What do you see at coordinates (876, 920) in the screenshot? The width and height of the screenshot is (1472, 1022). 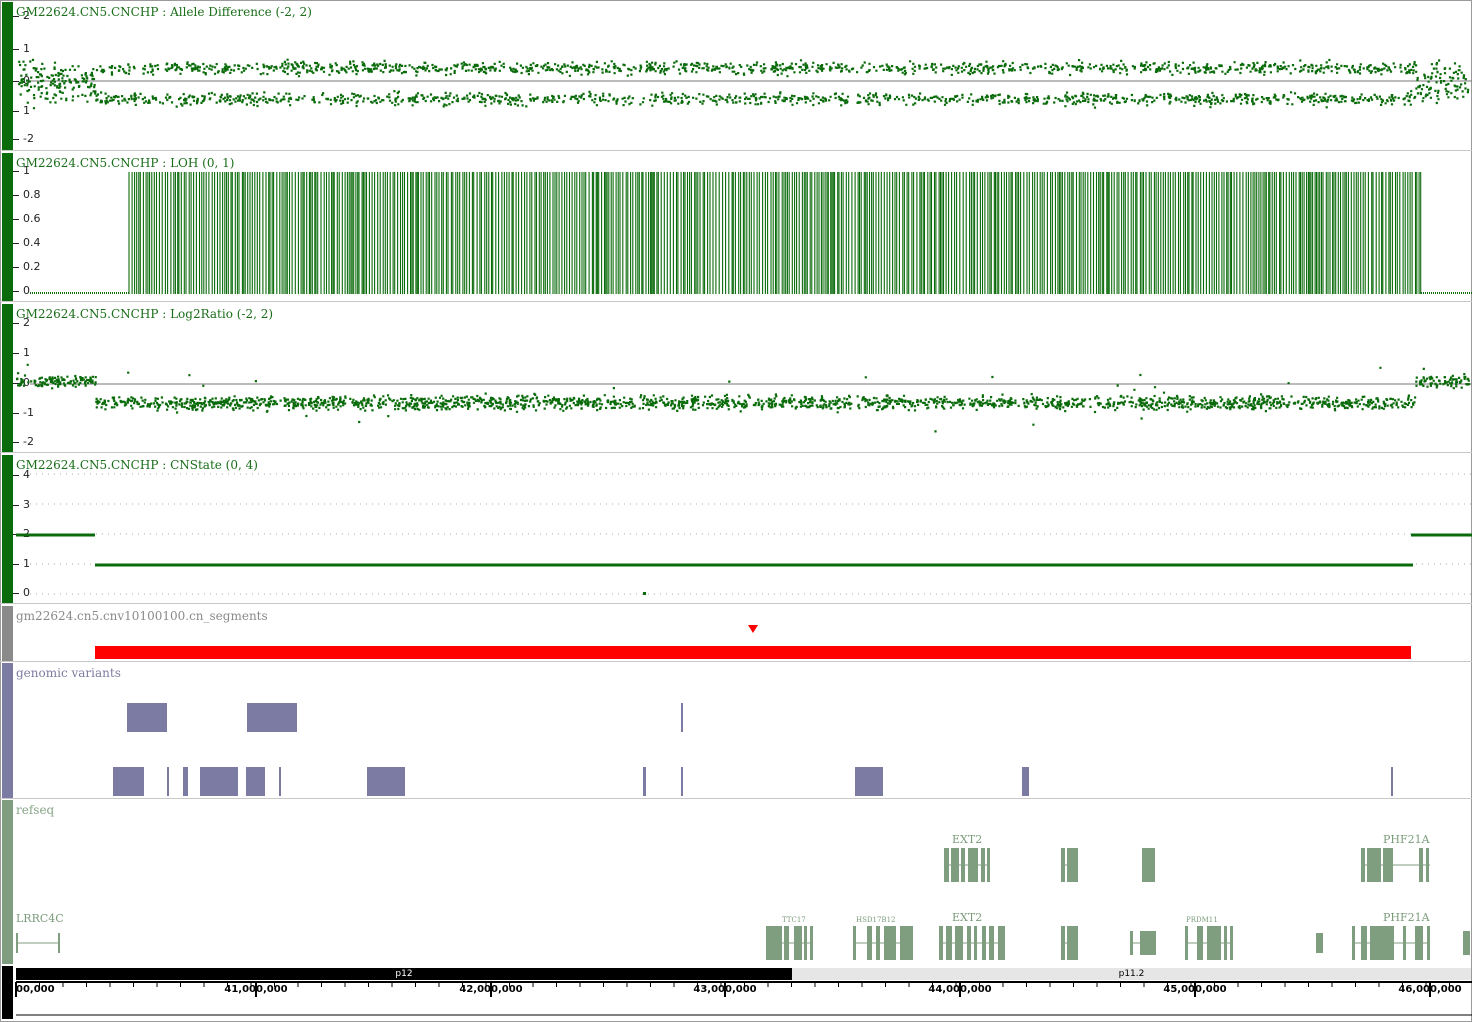 I see `gene-label: HSD17B12` at bounding box center [876, 920].